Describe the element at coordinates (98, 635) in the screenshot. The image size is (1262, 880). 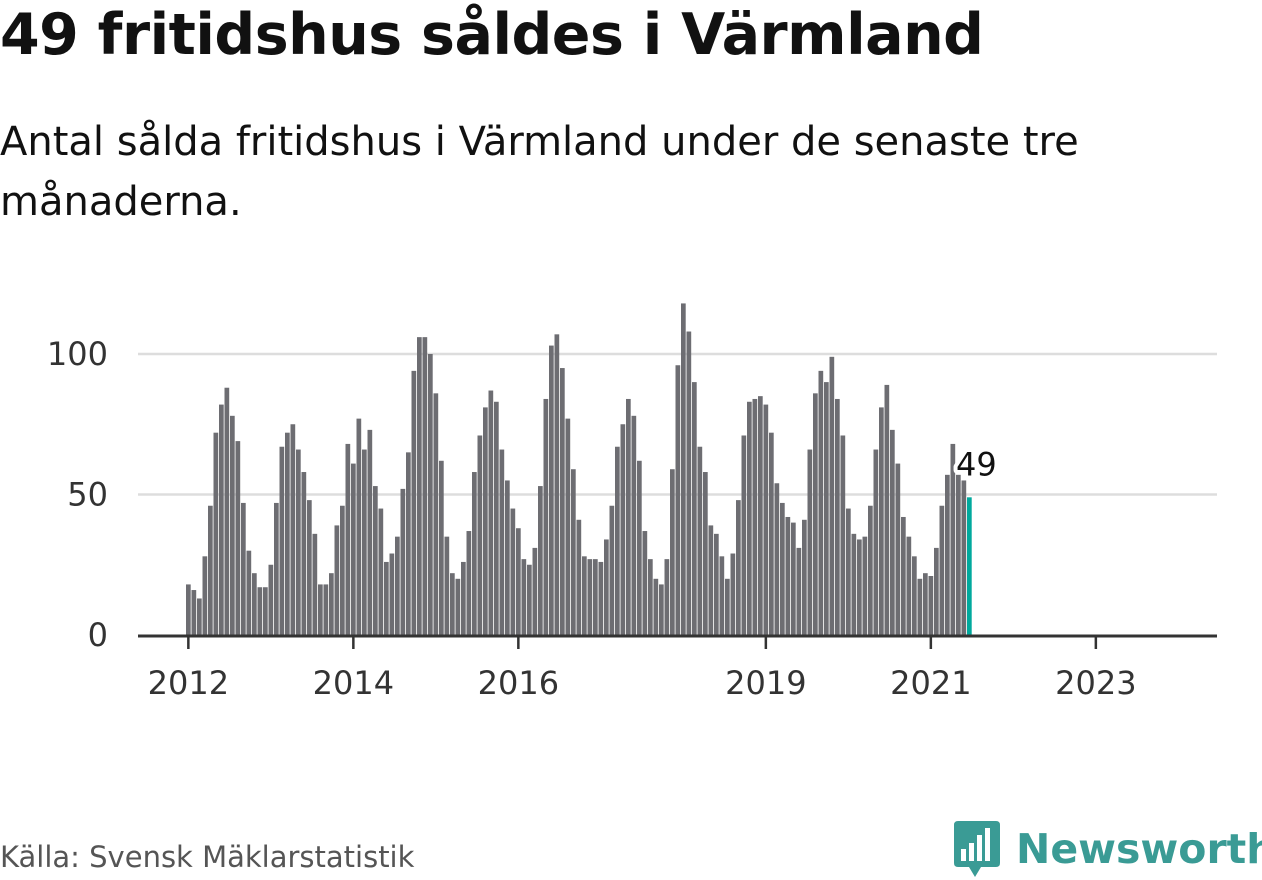
I see `y-tick-label: 0` at that location.